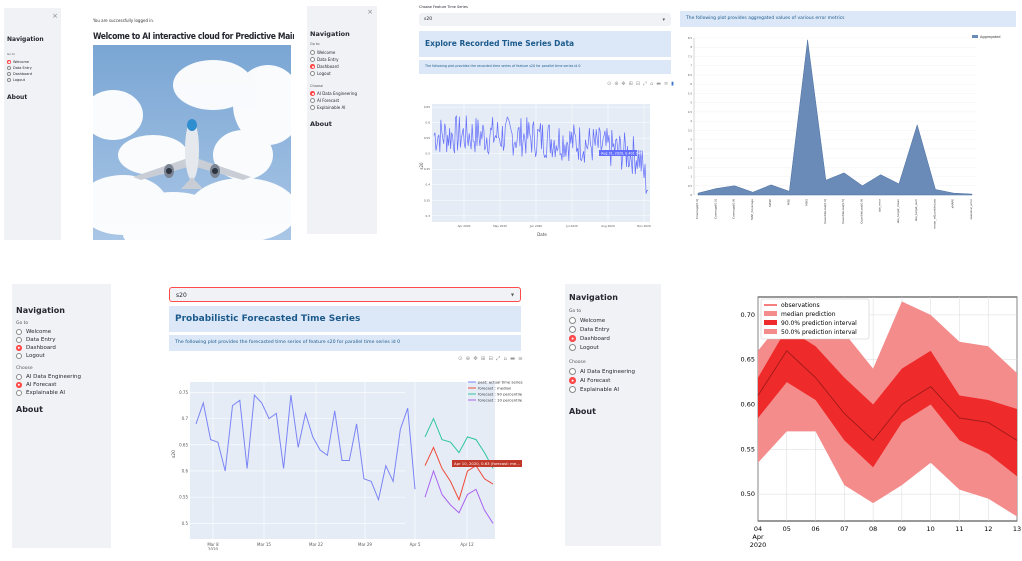 Image resolution: width=1022 pixels, height=561 pixels. Describe the element at coordinates (953, 203) in the screenshot. I see `x-tick-label: sMAPE` at that location.